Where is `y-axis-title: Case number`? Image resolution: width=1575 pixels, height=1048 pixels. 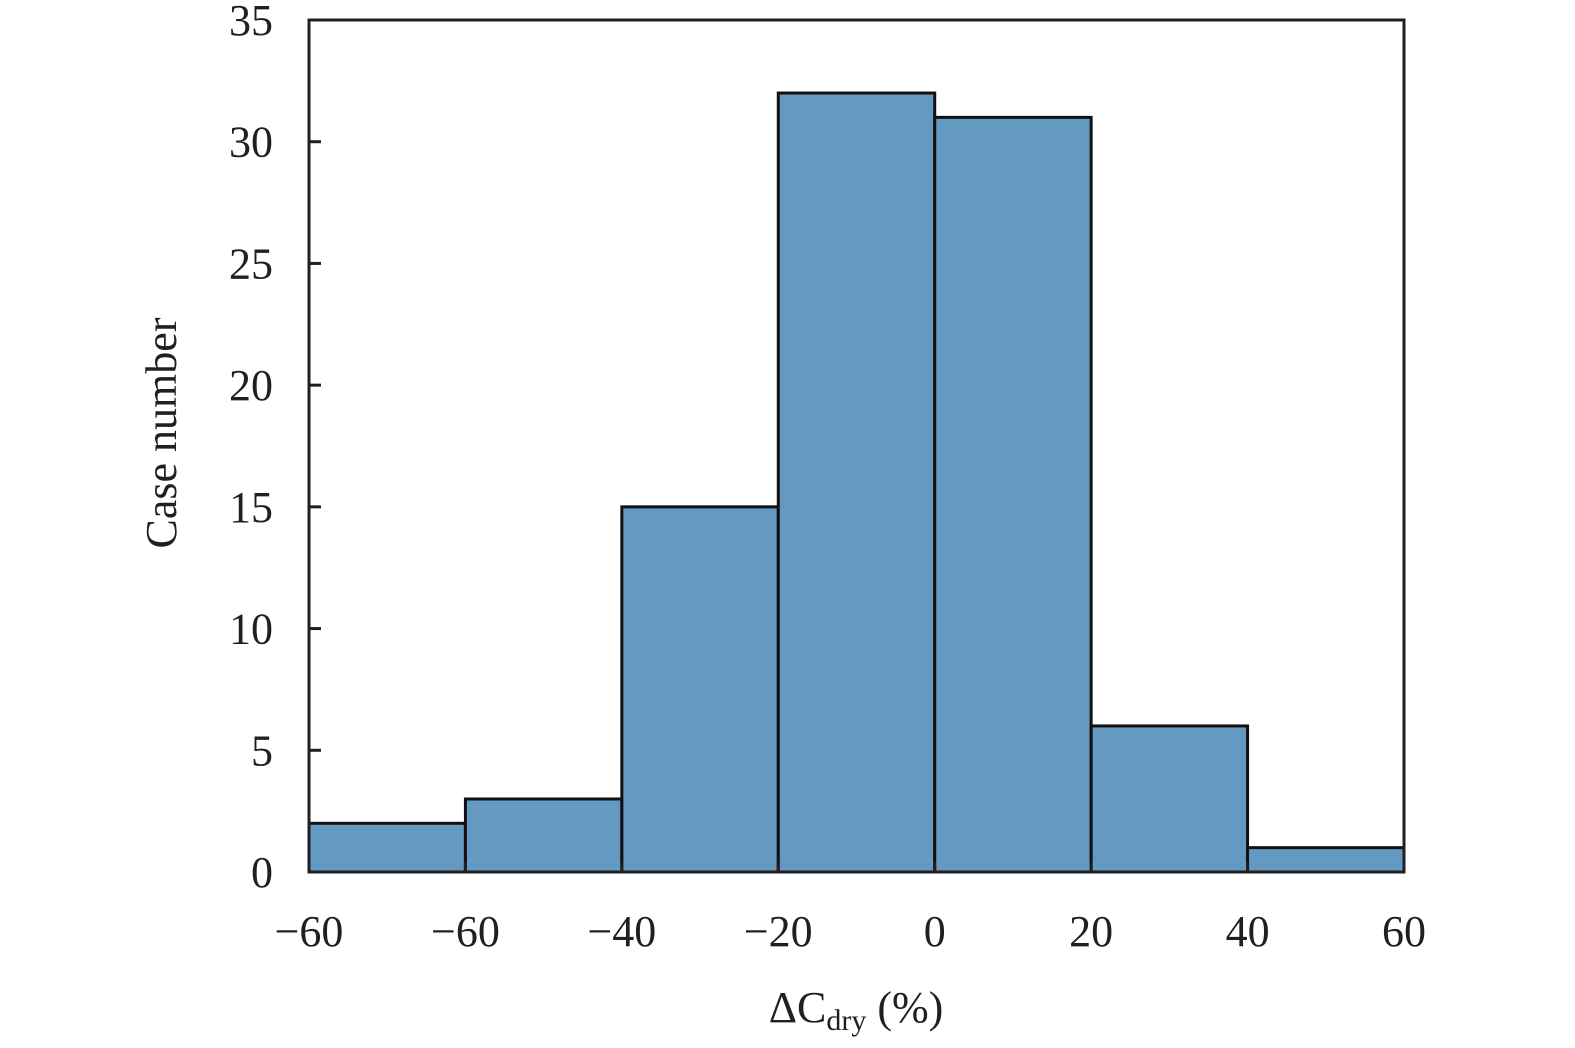
y-axis-title: Case number is located at coordinates (161, 432).